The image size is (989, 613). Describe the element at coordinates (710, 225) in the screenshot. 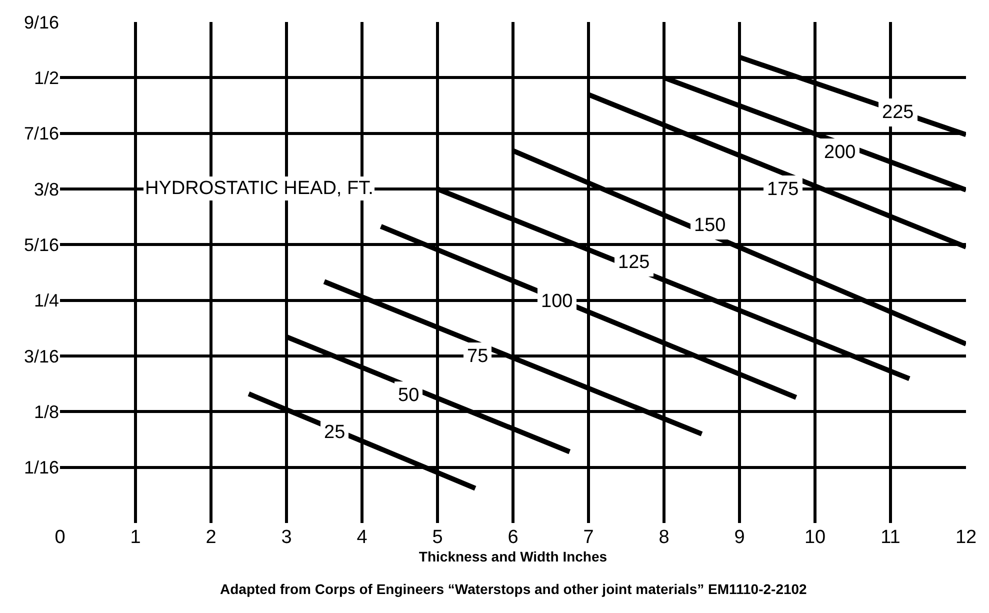

I see `annotation: 150` at that location.